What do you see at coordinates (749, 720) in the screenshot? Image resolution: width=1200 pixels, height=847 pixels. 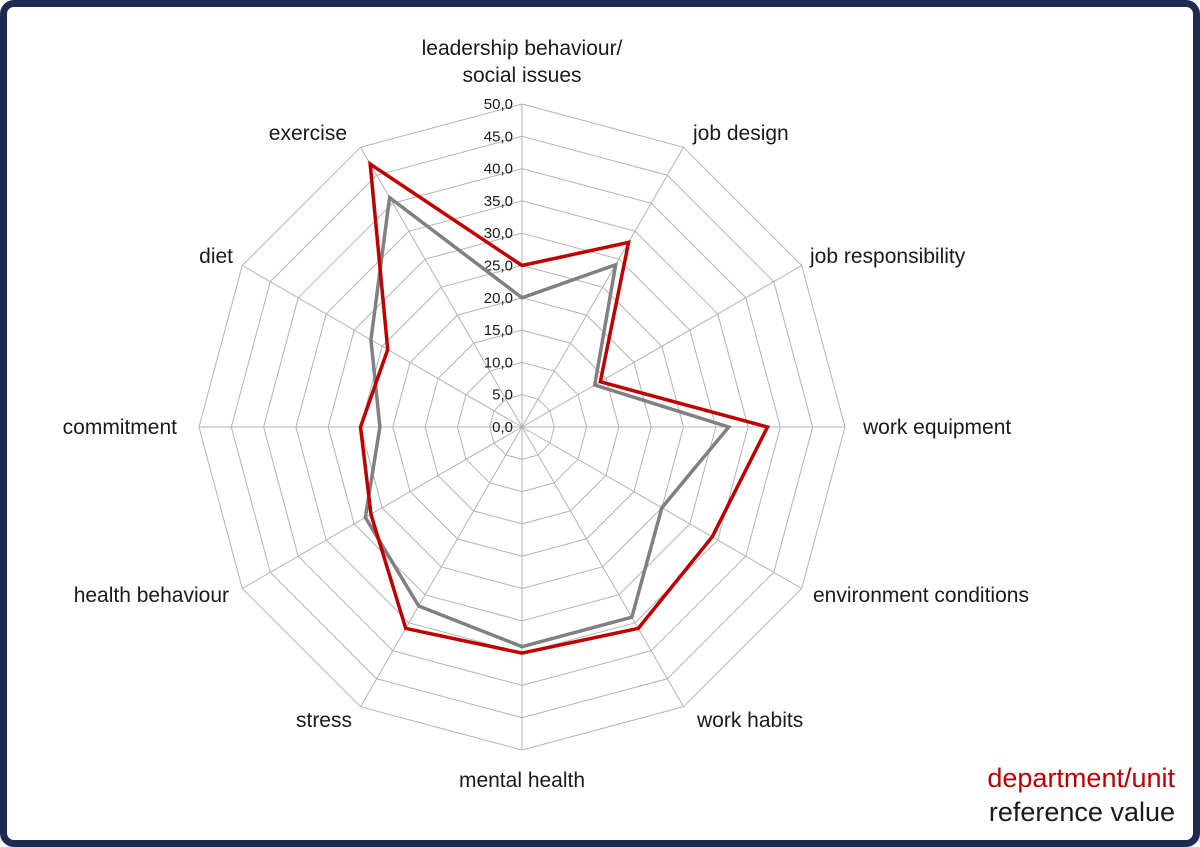 I see `category-label-work-habits: work habits` at bounding box center [749, 720].